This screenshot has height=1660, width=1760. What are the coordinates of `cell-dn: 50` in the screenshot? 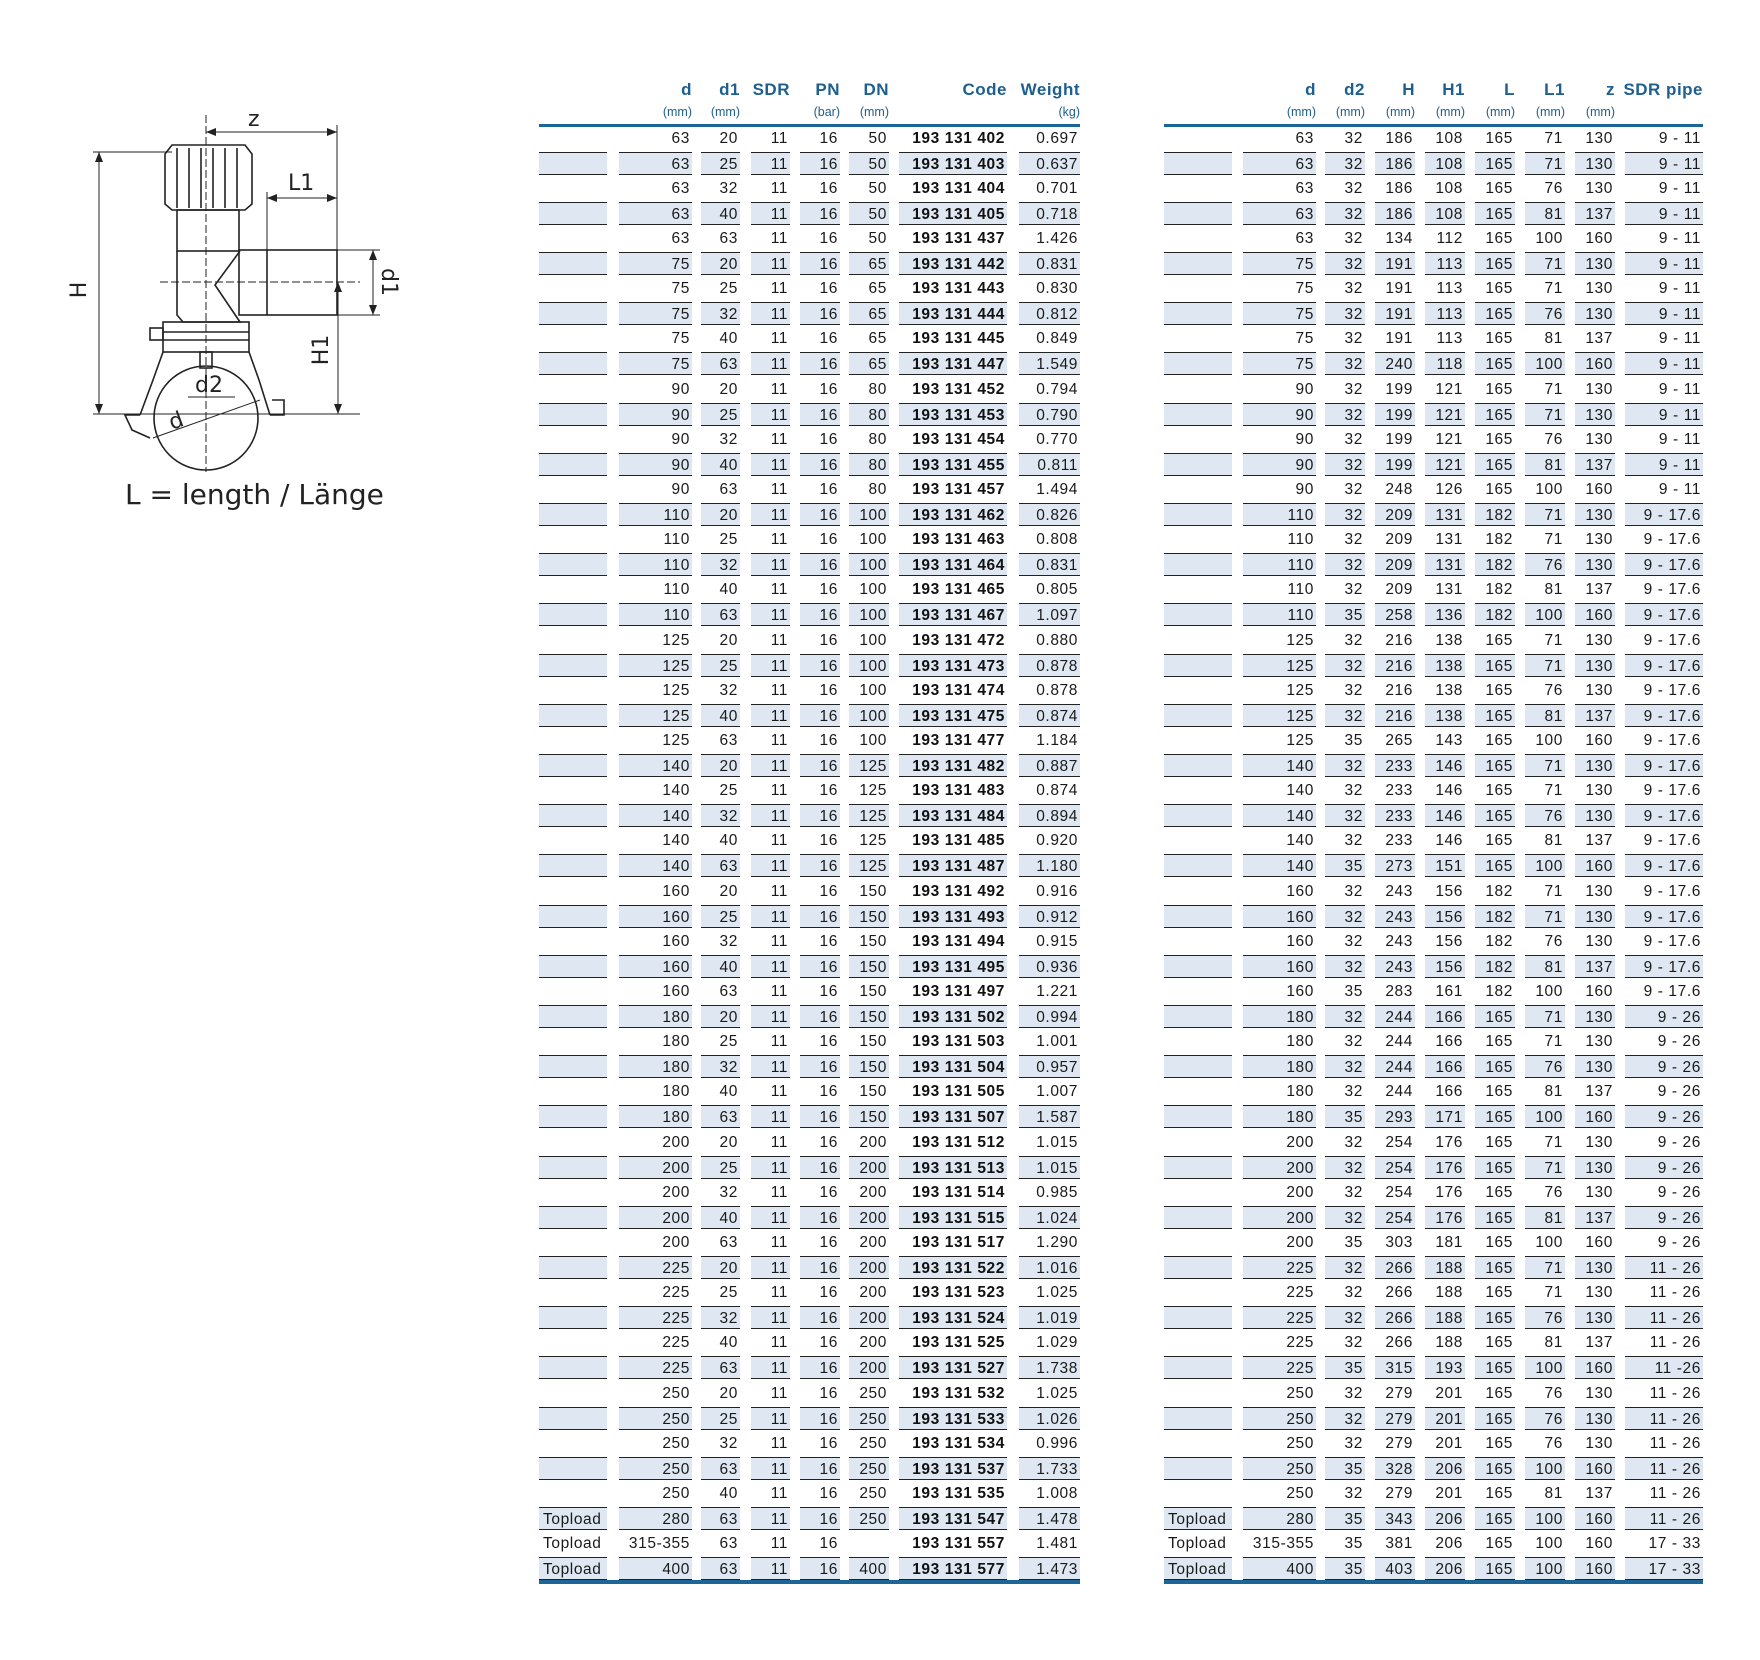 It's located at (869, 163).